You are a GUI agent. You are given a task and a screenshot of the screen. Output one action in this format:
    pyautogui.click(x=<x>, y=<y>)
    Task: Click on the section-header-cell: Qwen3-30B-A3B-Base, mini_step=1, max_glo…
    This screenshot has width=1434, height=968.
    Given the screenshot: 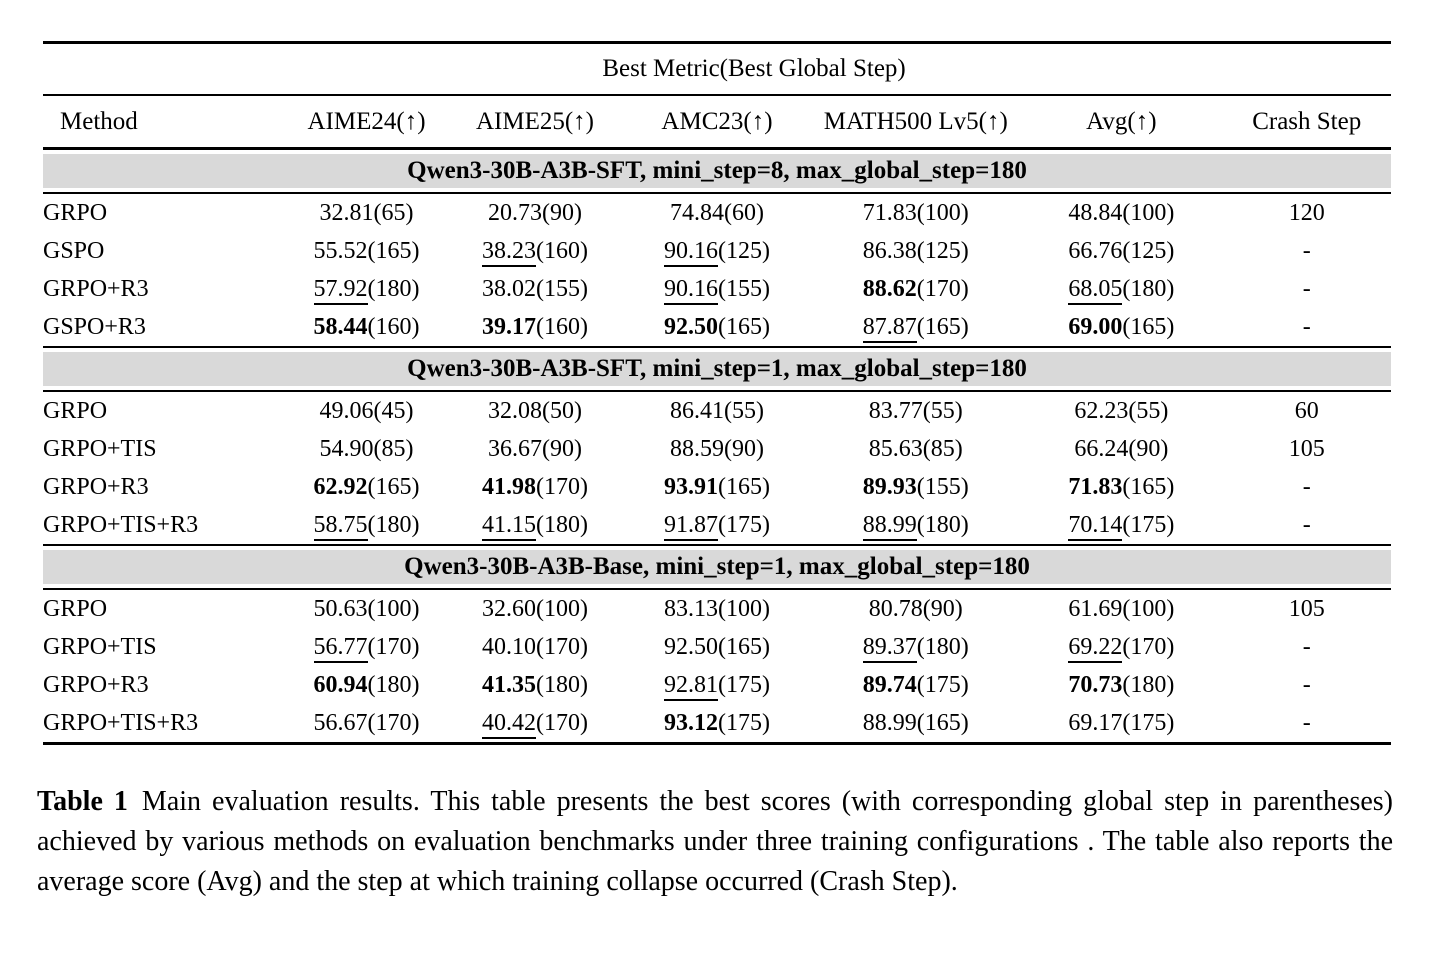 What is the action you would take?
    pyautogui.click(x=717, y=567)
    